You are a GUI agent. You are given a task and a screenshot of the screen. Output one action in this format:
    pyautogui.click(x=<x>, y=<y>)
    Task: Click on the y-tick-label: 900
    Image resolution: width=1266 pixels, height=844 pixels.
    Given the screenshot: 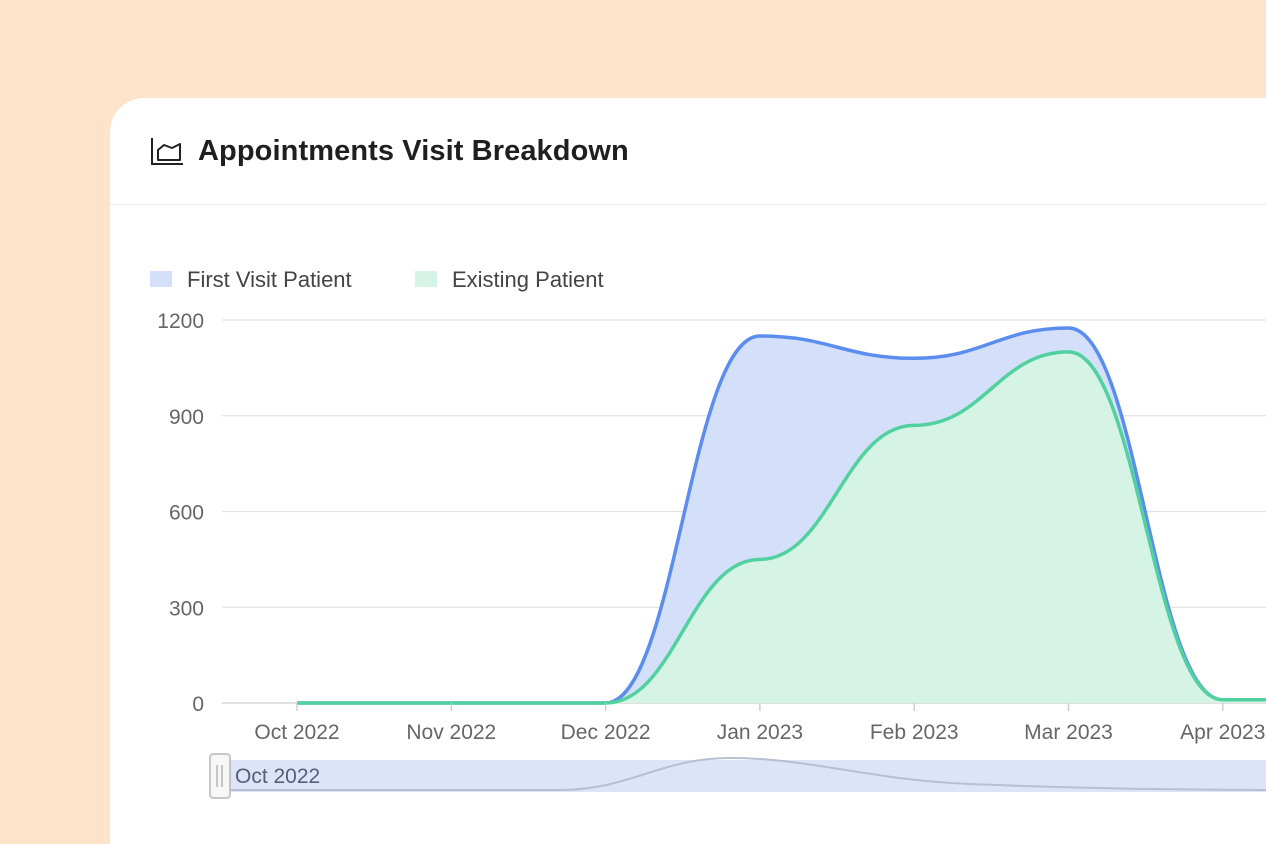 What is the action you would take?
    pyautogui.click(x=186, y=417)
    